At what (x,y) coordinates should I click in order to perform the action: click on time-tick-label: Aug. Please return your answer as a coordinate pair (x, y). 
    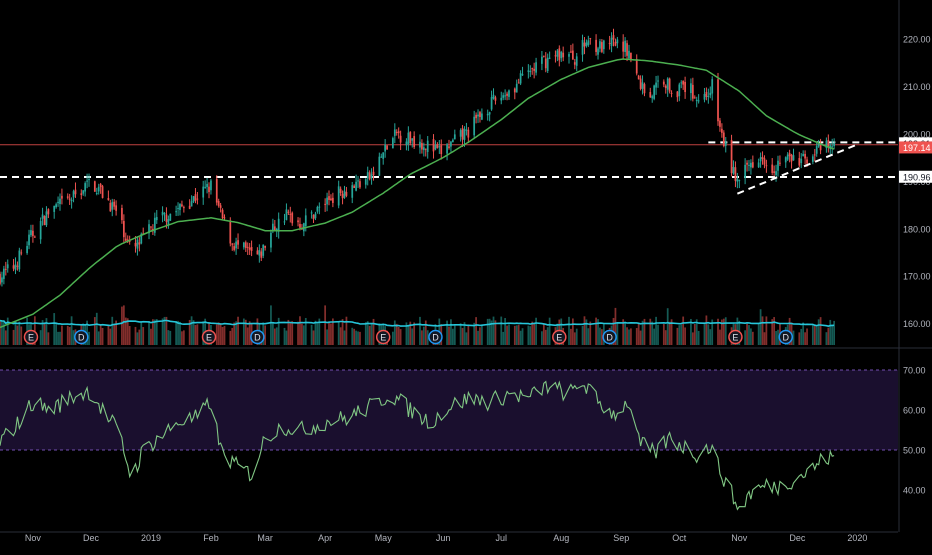
    Looking at the image, I should click on (561, 538).